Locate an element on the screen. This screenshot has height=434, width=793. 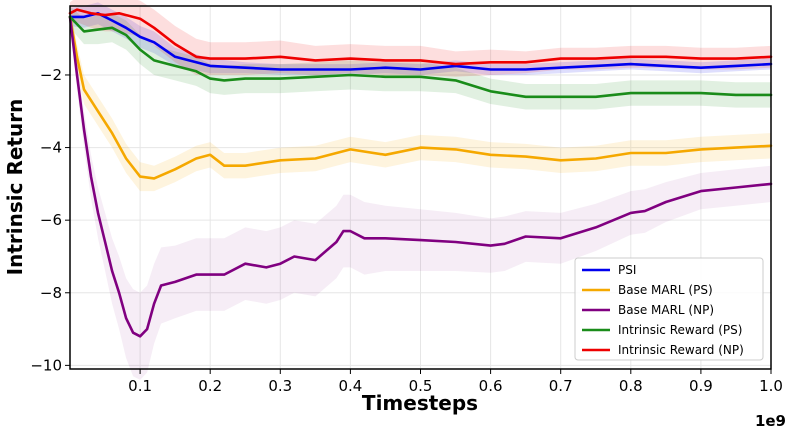
x-axis-ticks: 0.1 0.2 0.3 0.4 0.5 0.6 0.7 0.8 0.9 1.0 is located at coordinates (455, 382).